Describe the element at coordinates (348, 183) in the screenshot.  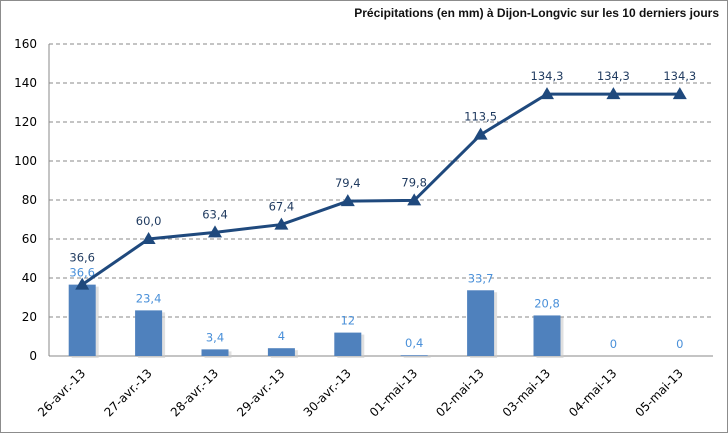
I see `line-data-label: 79,4` at that location.